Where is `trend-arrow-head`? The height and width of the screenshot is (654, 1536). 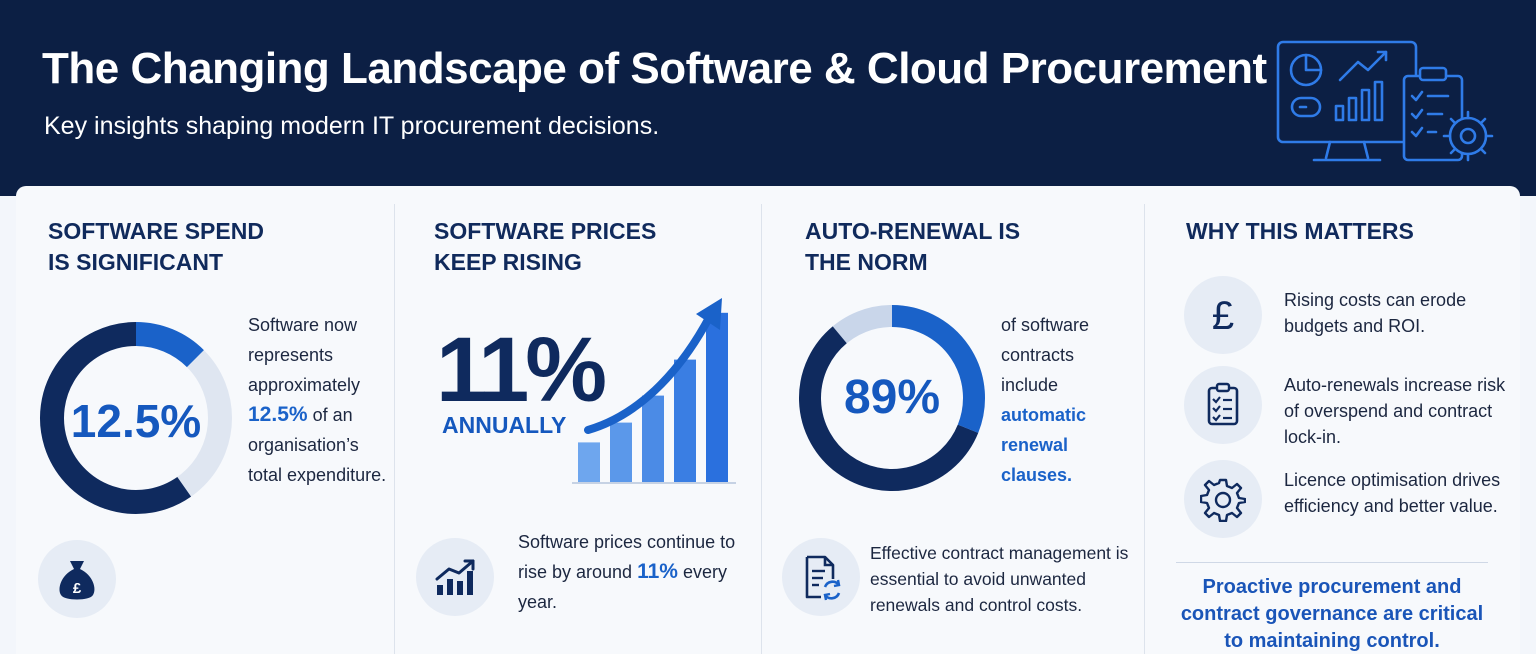
trend-arrow-head is located at coordinates (709, 314).